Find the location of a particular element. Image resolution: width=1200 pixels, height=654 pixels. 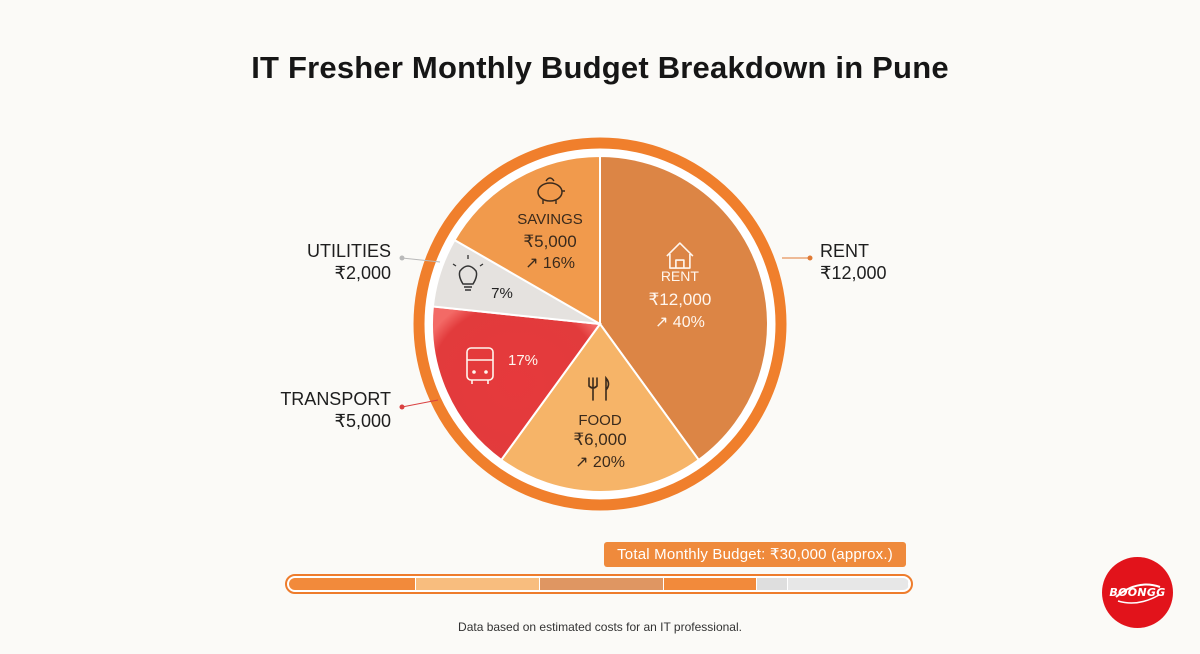

budget-bar-seg4 is located at coordinates (711, 584).